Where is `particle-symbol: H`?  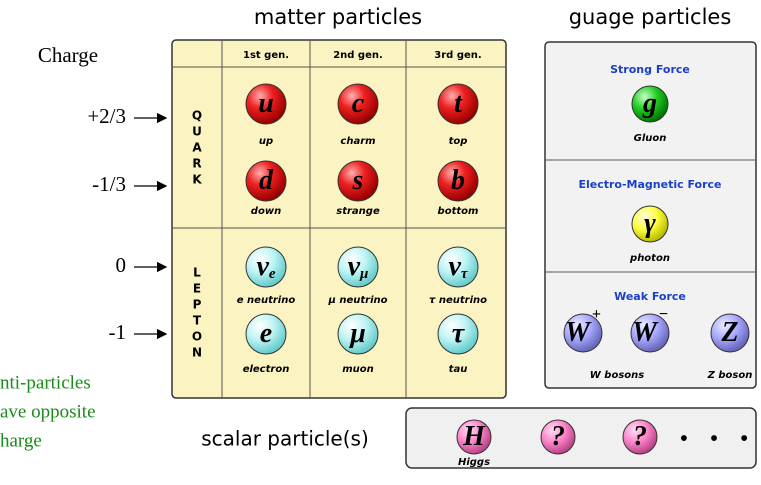 particle-symbol: H is located at coordinates (474, 436).